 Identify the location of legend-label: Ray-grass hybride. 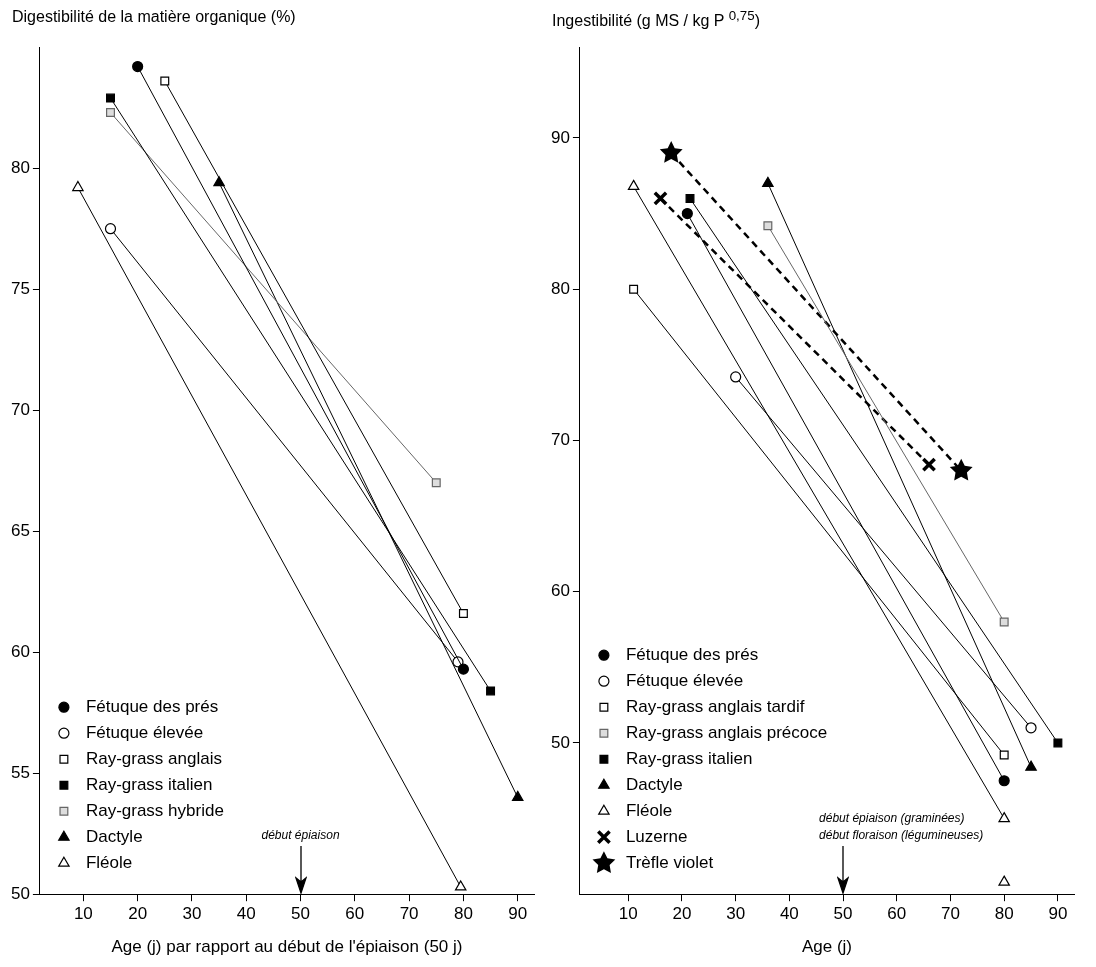
(154, 810).